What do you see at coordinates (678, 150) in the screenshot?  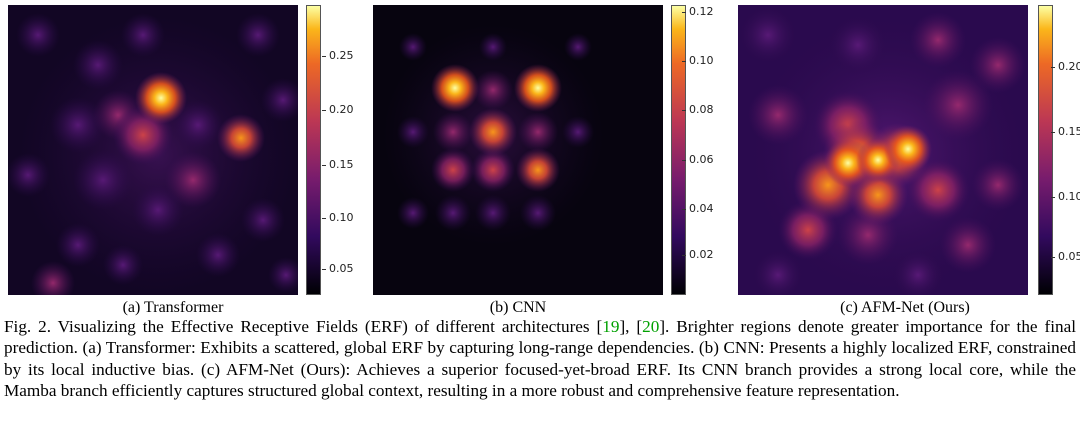 I see `colorbar-cnn` at bounding box center [678, 150].